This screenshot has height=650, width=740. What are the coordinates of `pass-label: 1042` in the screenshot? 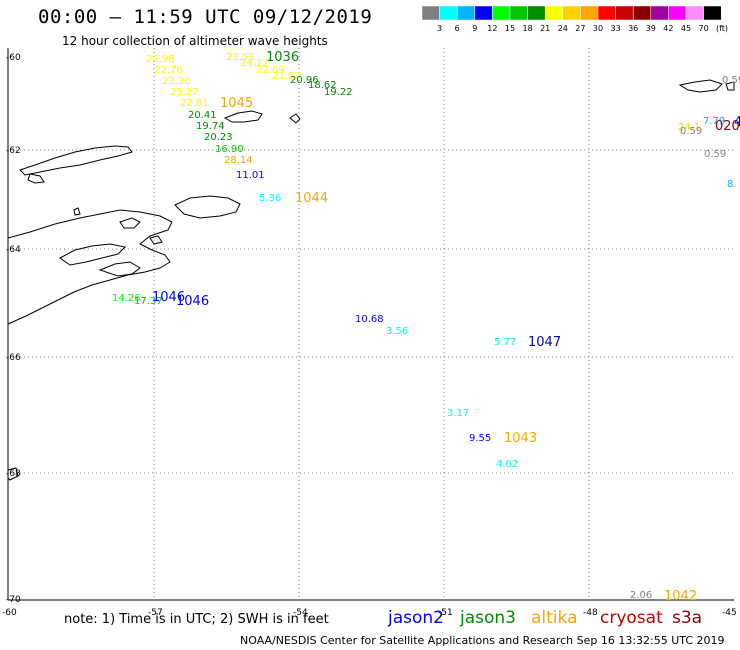 It's located at (680, 596).